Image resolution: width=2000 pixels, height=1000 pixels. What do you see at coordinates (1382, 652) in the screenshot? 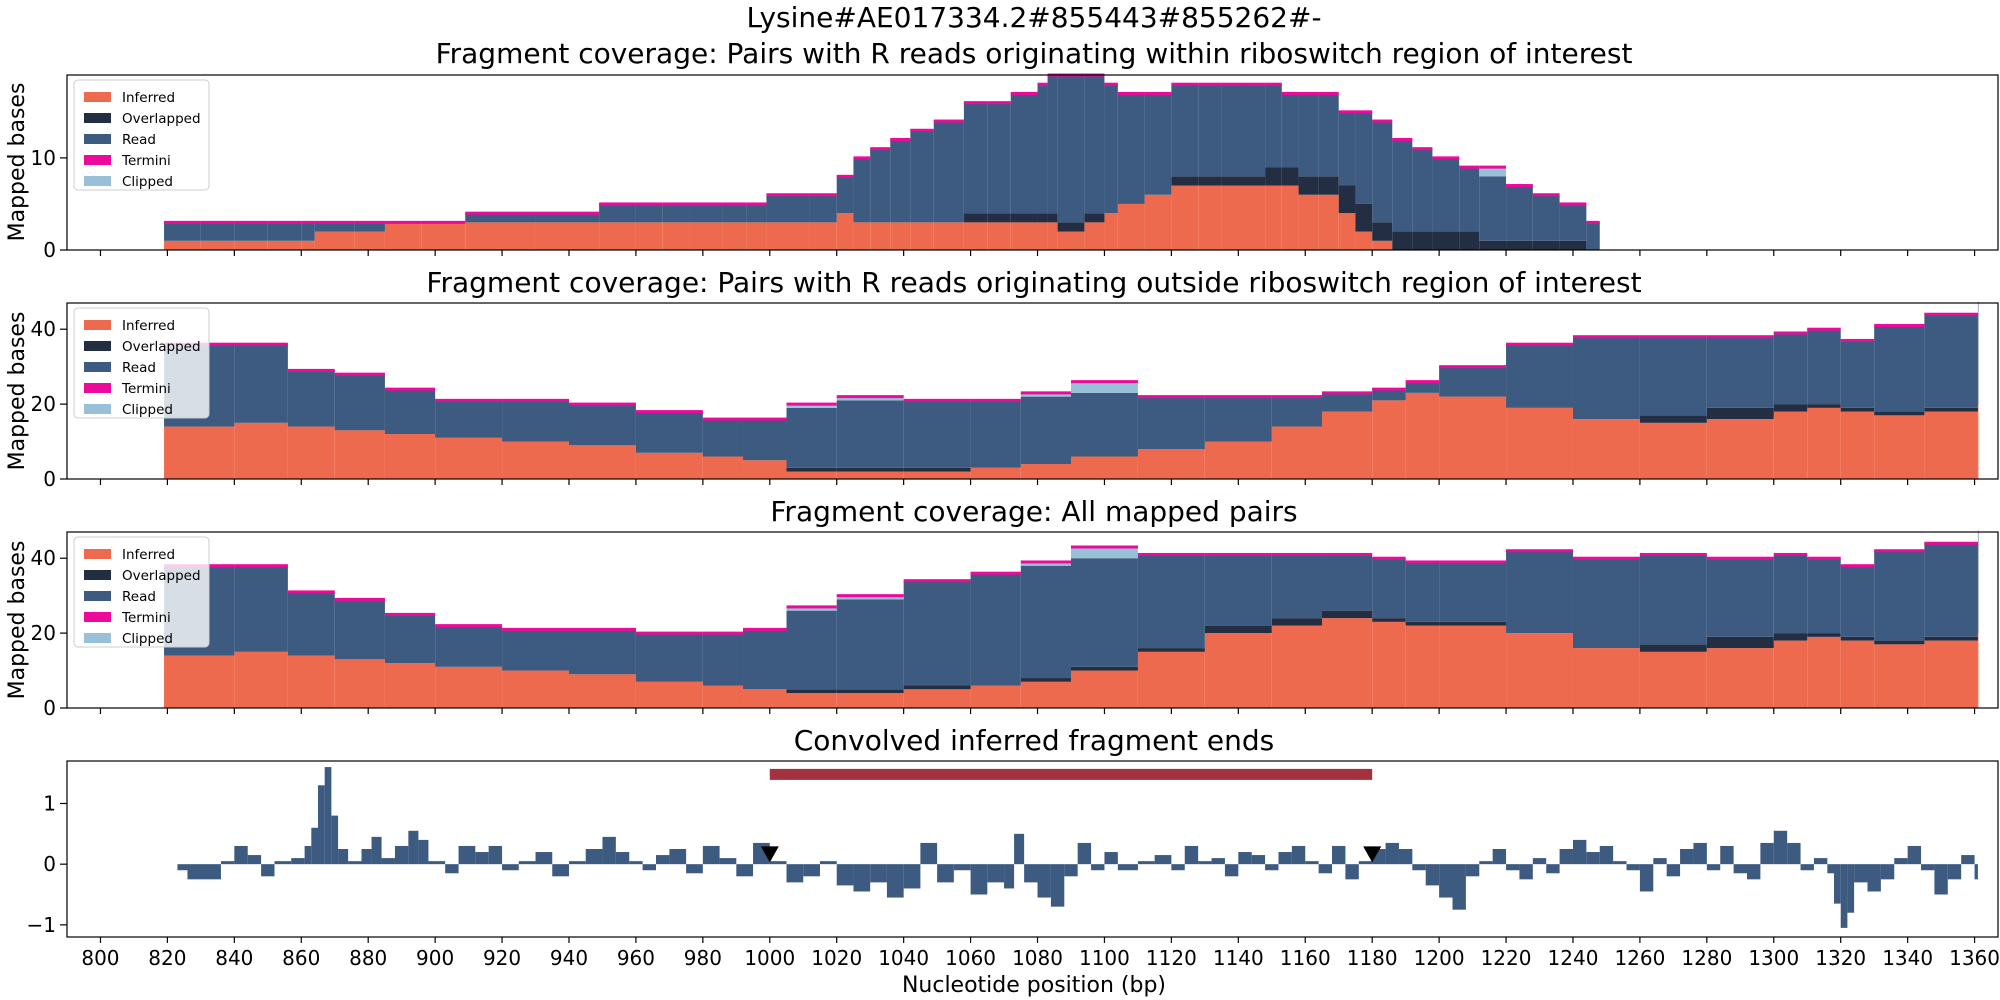
I see `series-overlapped` at bounding box center [1382, 652].